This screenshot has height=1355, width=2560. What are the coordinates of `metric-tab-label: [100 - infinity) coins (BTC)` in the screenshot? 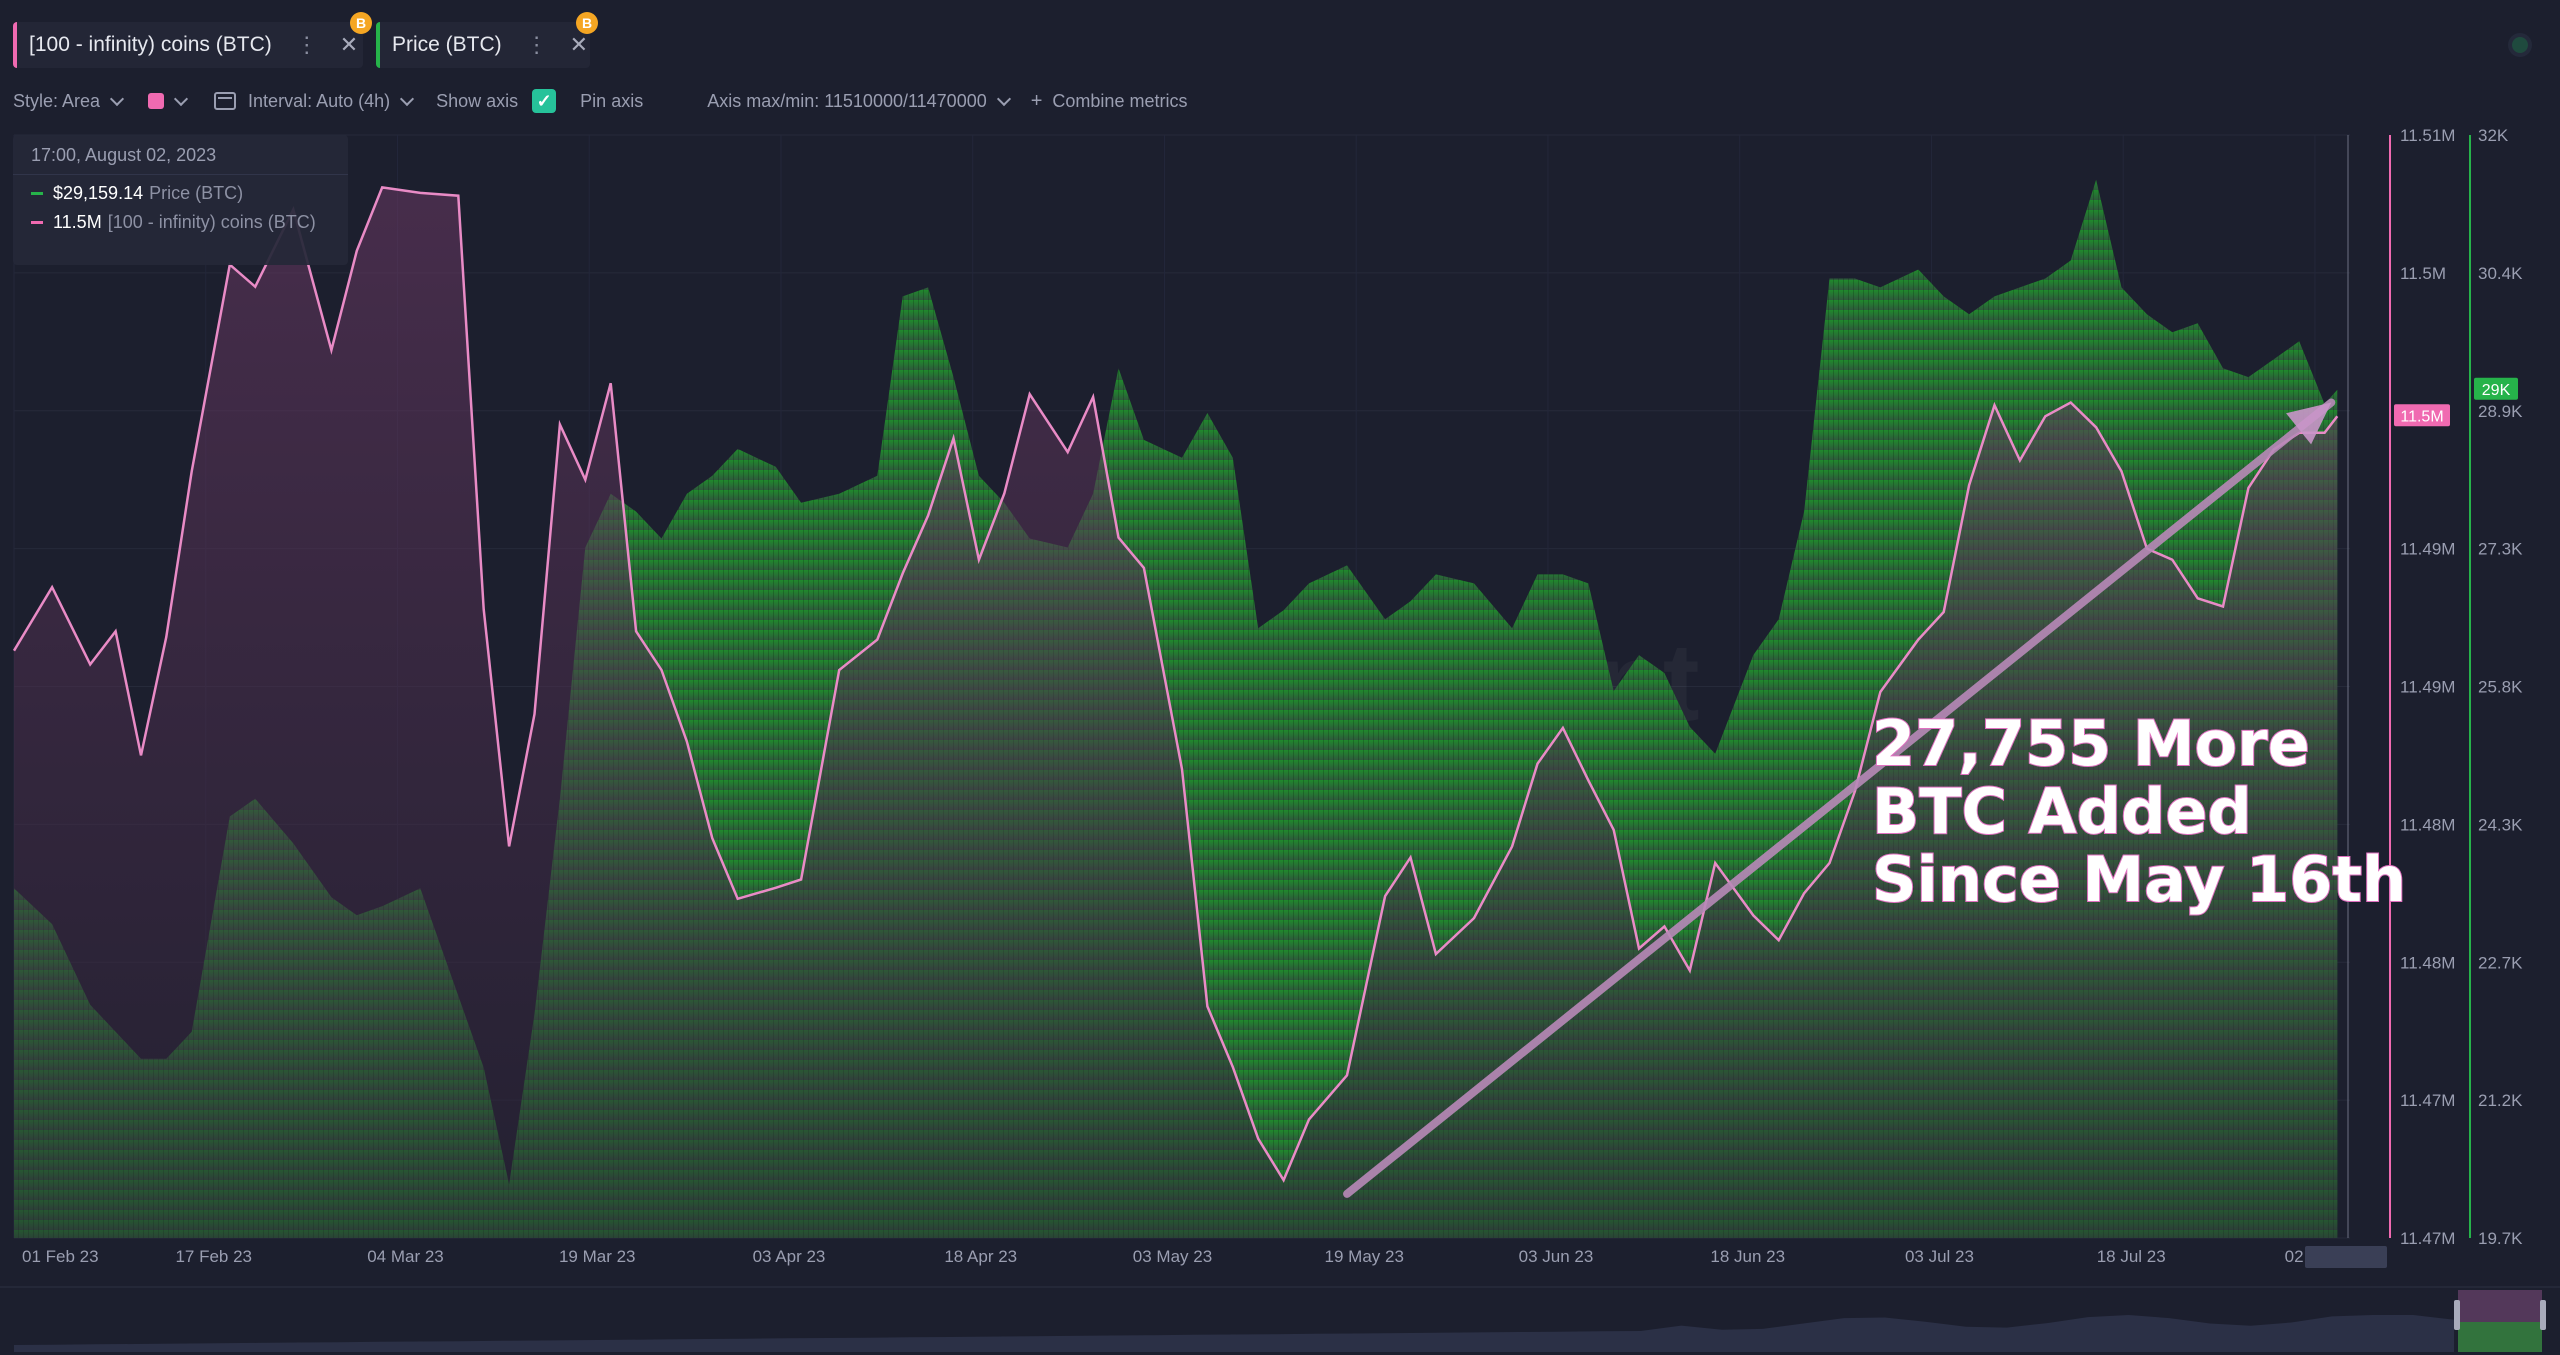 It's located at (150, 44).